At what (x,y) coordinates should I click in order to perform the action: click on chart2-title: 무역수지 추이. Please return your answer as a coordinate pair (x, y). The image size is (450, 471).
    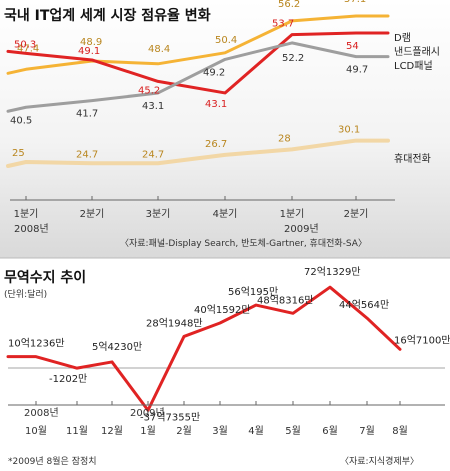
    Looking at the image, I should click on (45, 277).